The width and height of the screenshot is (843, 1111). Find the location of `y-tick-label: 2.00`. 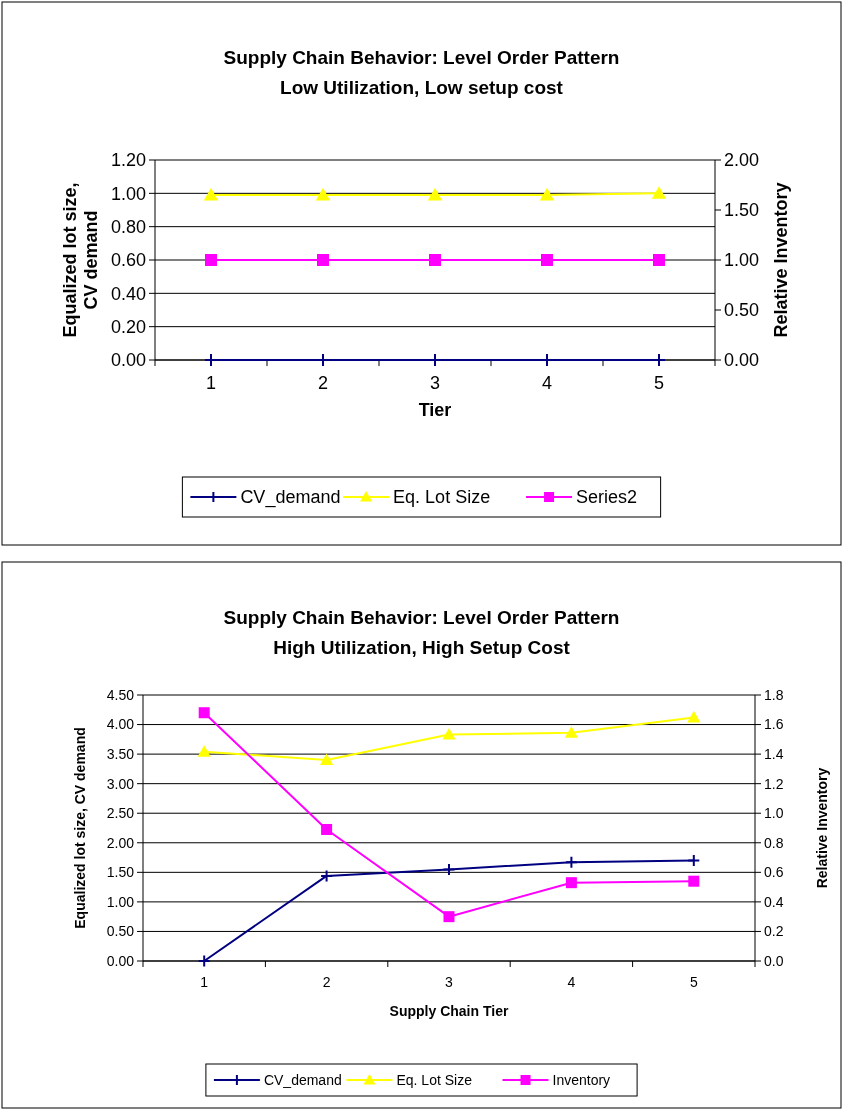

y-tick-label: 2.00 is located at coordinates (120, 842).